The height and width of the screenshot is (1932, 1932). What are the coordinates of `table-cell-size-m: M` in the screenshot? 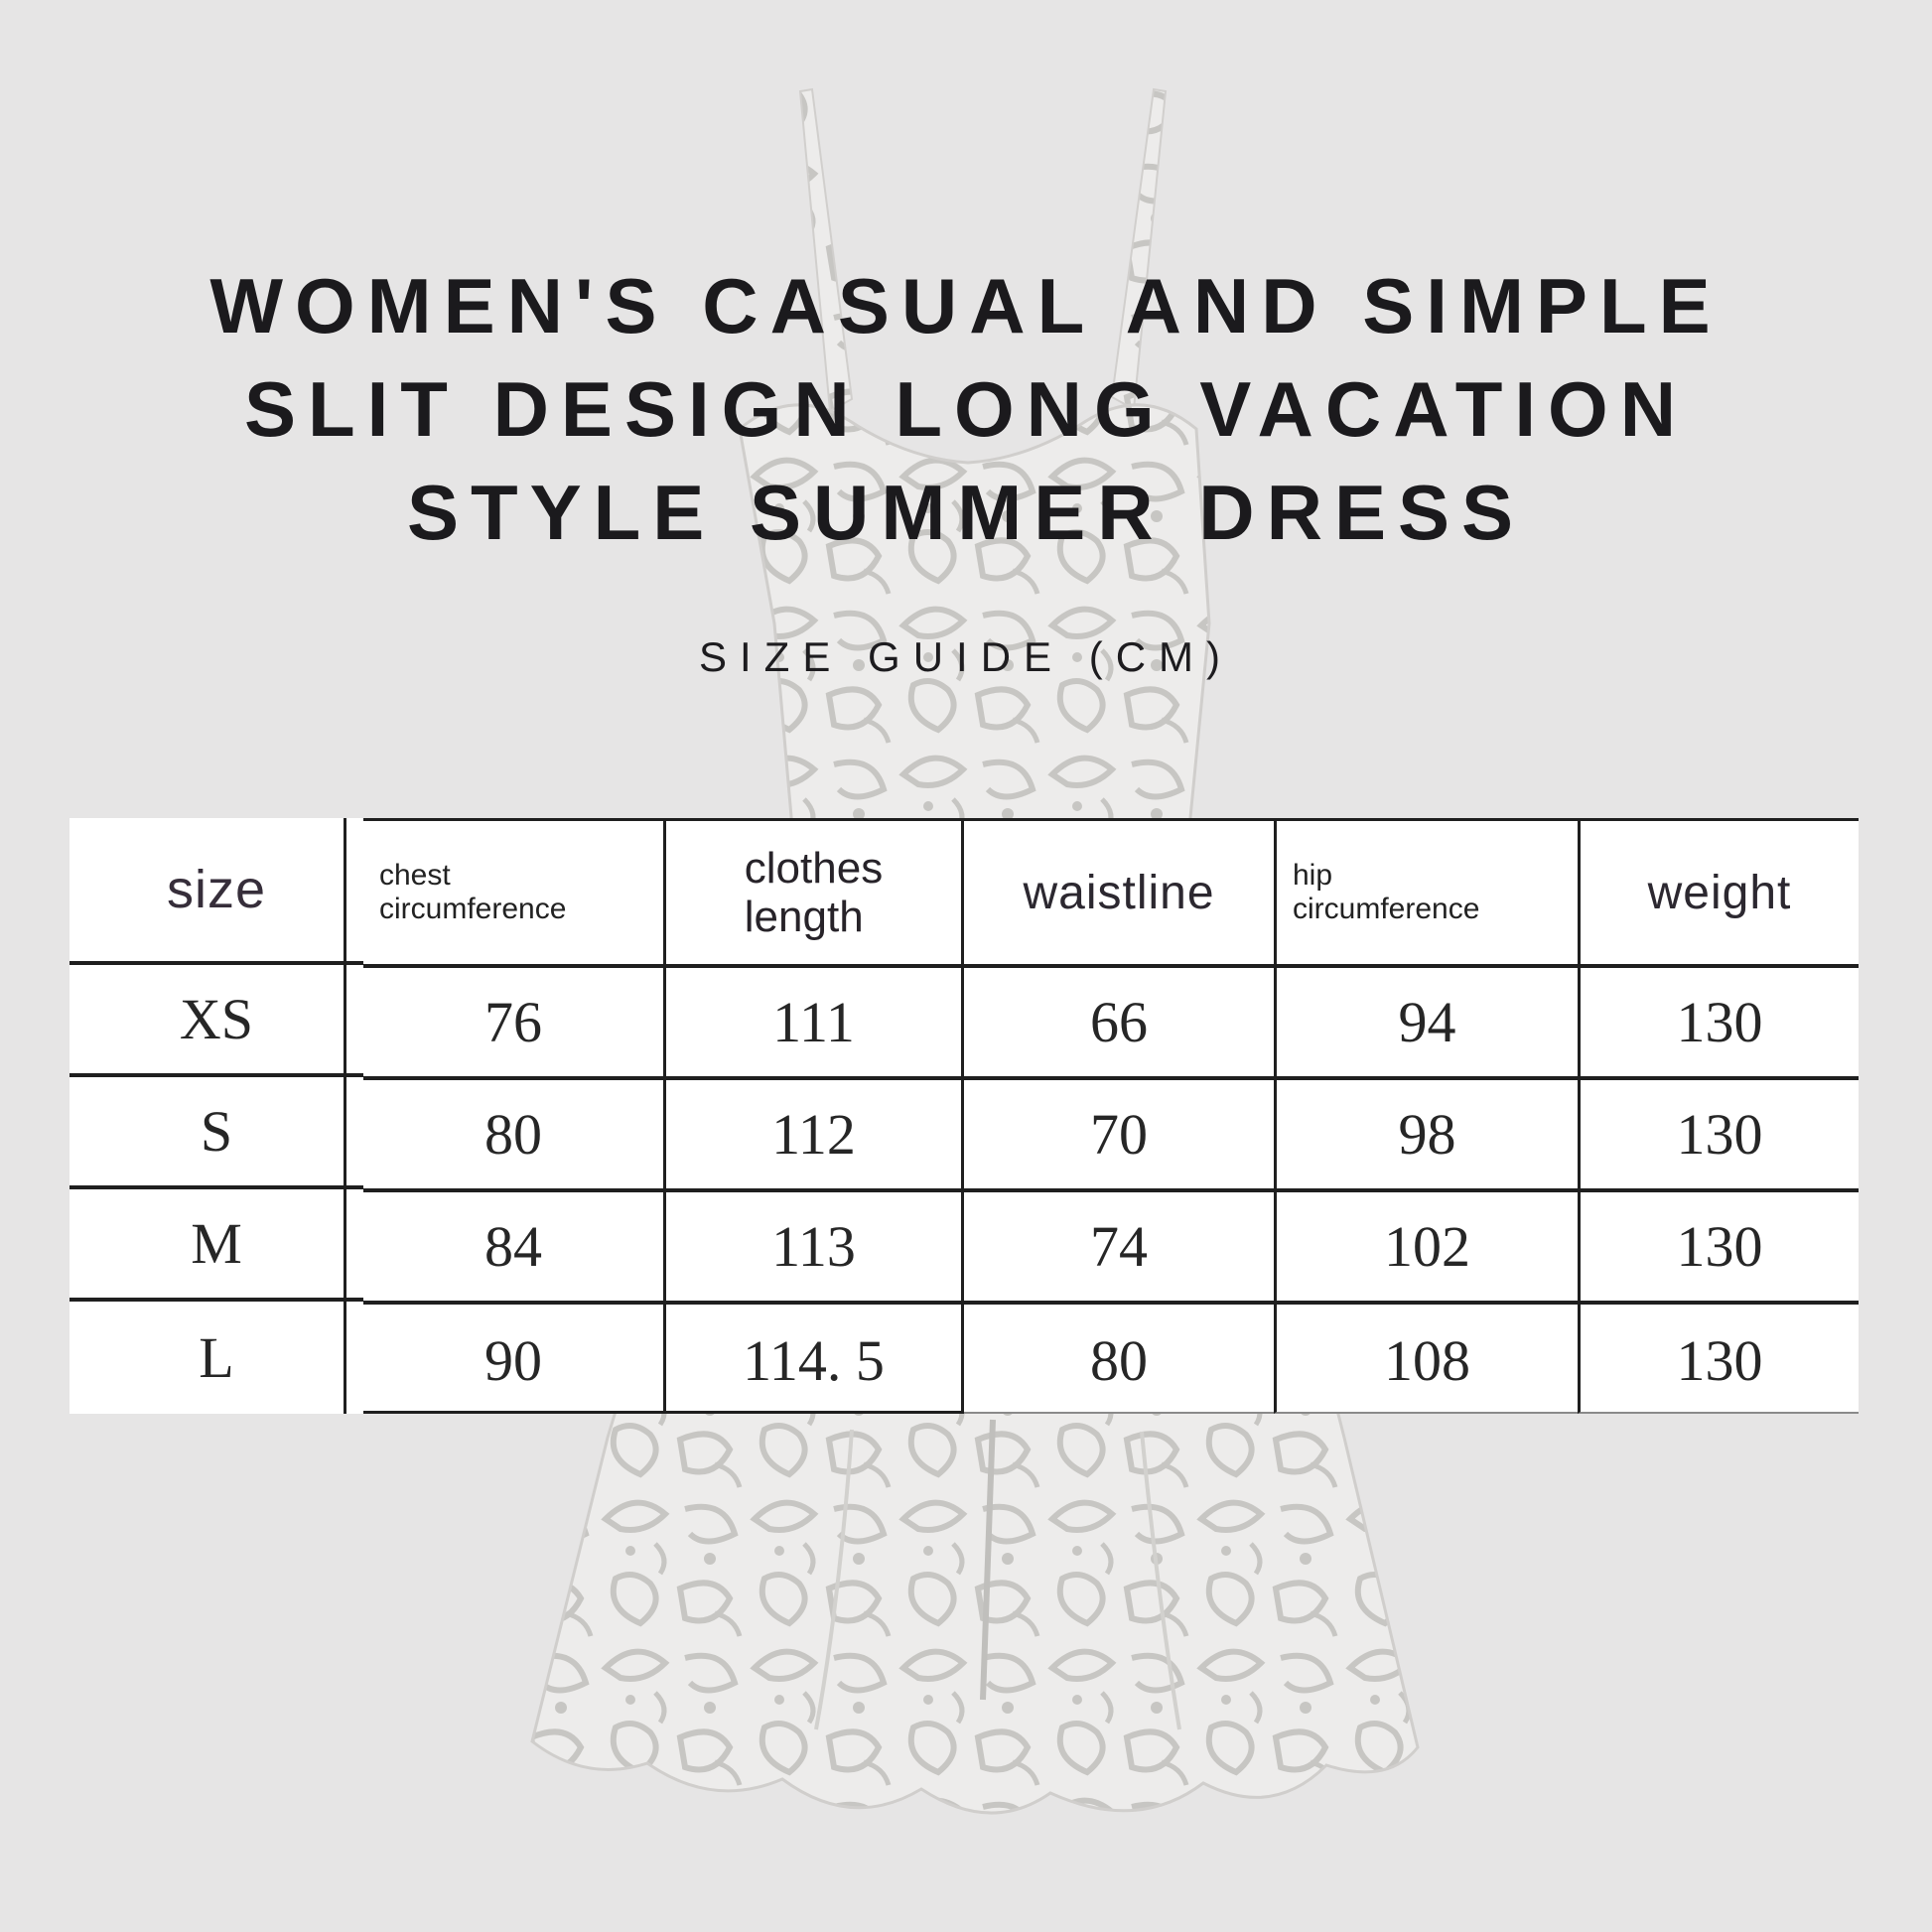 It's located at (216, 1245).